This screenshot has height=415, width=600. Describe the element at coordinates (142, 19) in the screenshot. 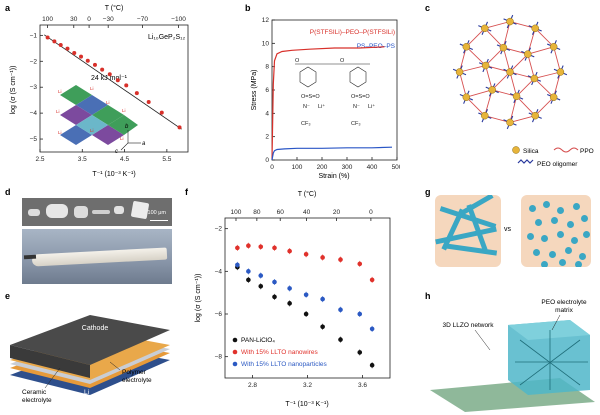

I see `a-toptick-label: −70` at that location.